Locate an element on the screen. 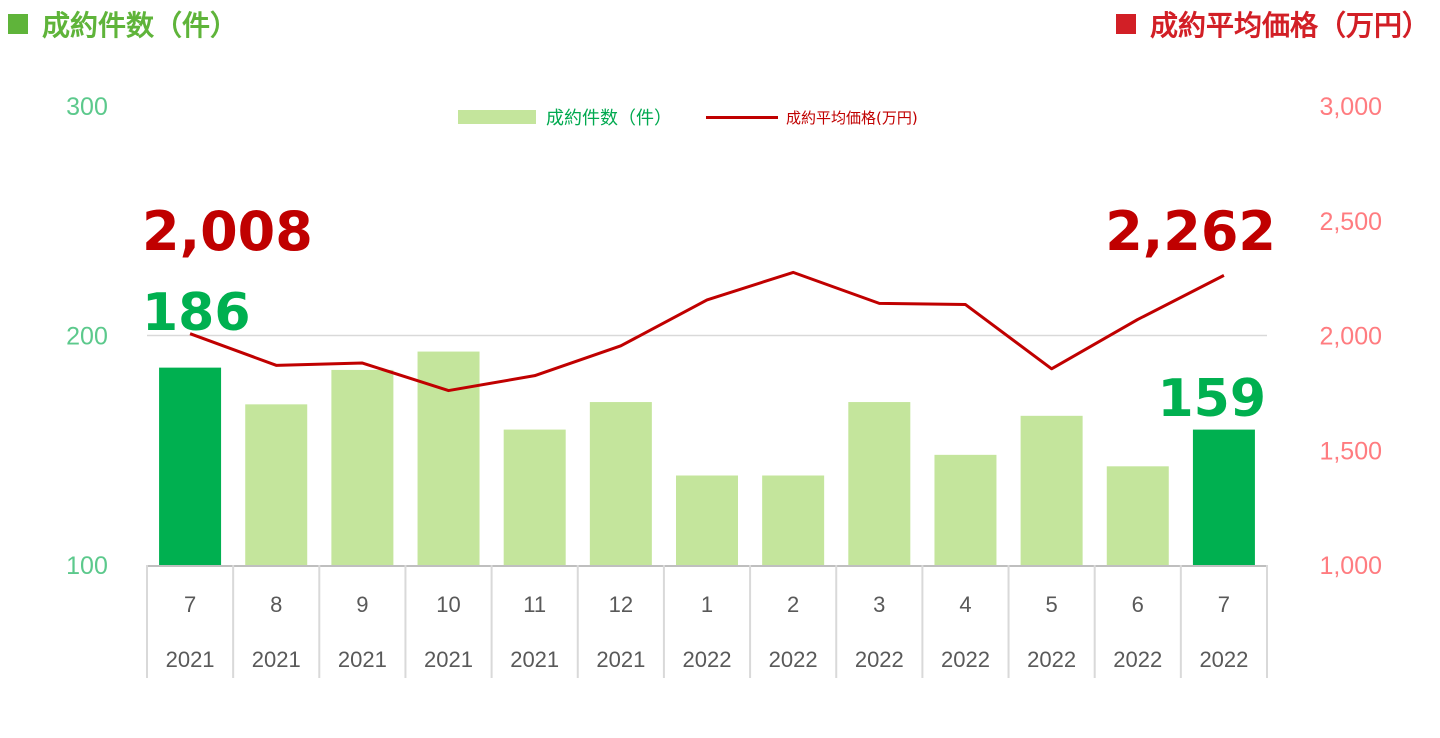 The image size is (1440, 738). right-axis-tick-label: 2,500 is located at coordinates (1350, 222).